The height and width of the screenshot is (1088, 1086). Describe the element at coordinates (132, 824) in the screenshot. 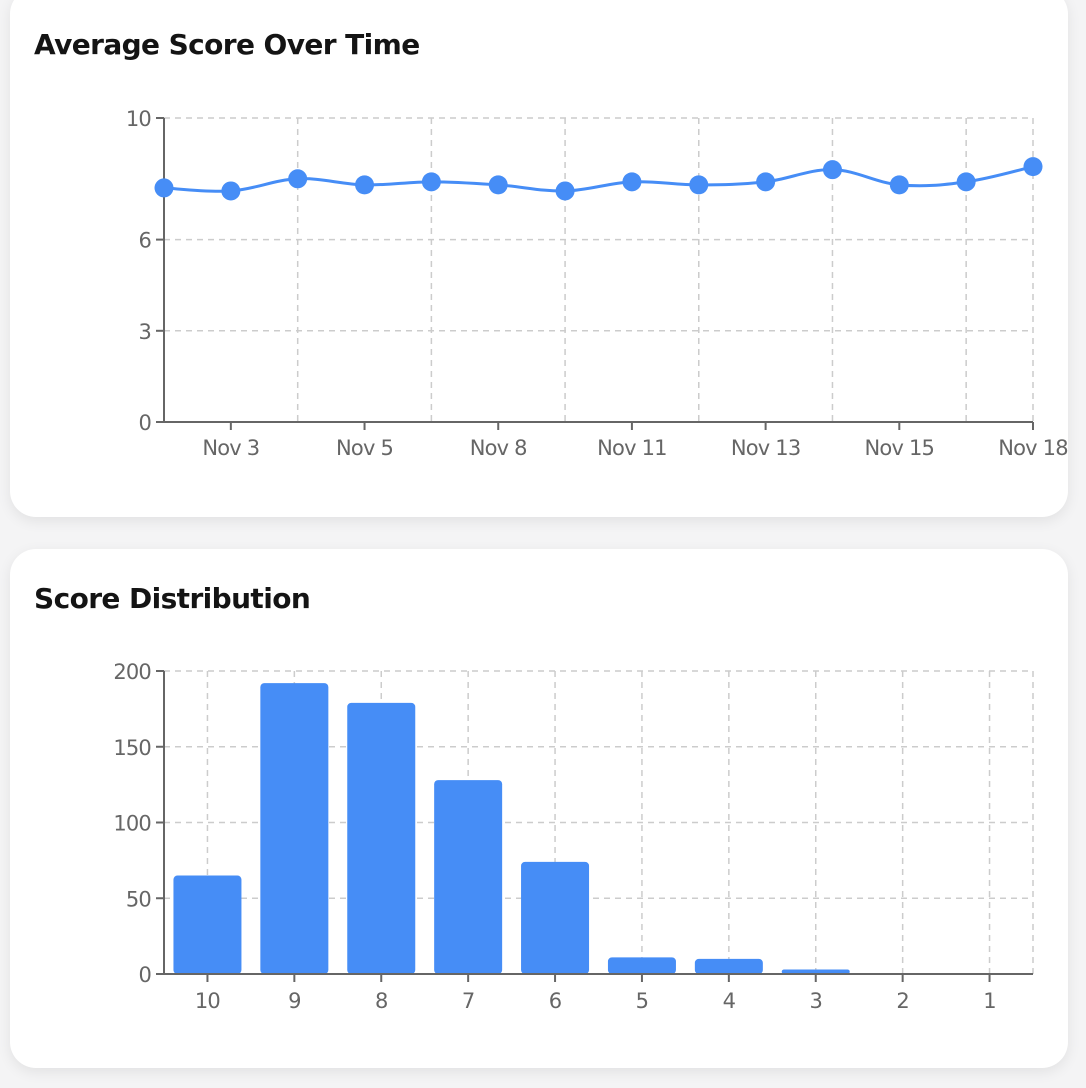

I see `y-tick-label: 100` at that location.